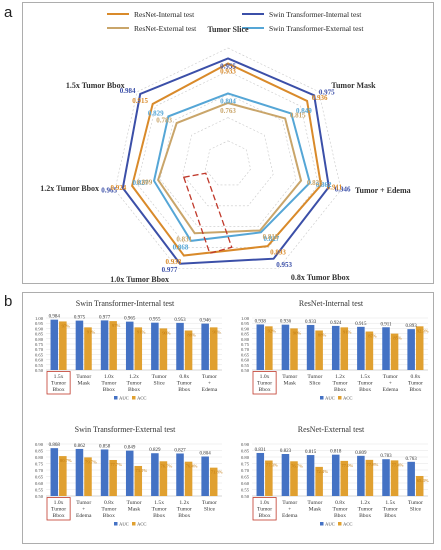 This screenshot has height=550, width=441. What do you see at coordinates (327, 93) in the screenshot?
I see `value-label: 0.975` at bounding box center [327, 93].